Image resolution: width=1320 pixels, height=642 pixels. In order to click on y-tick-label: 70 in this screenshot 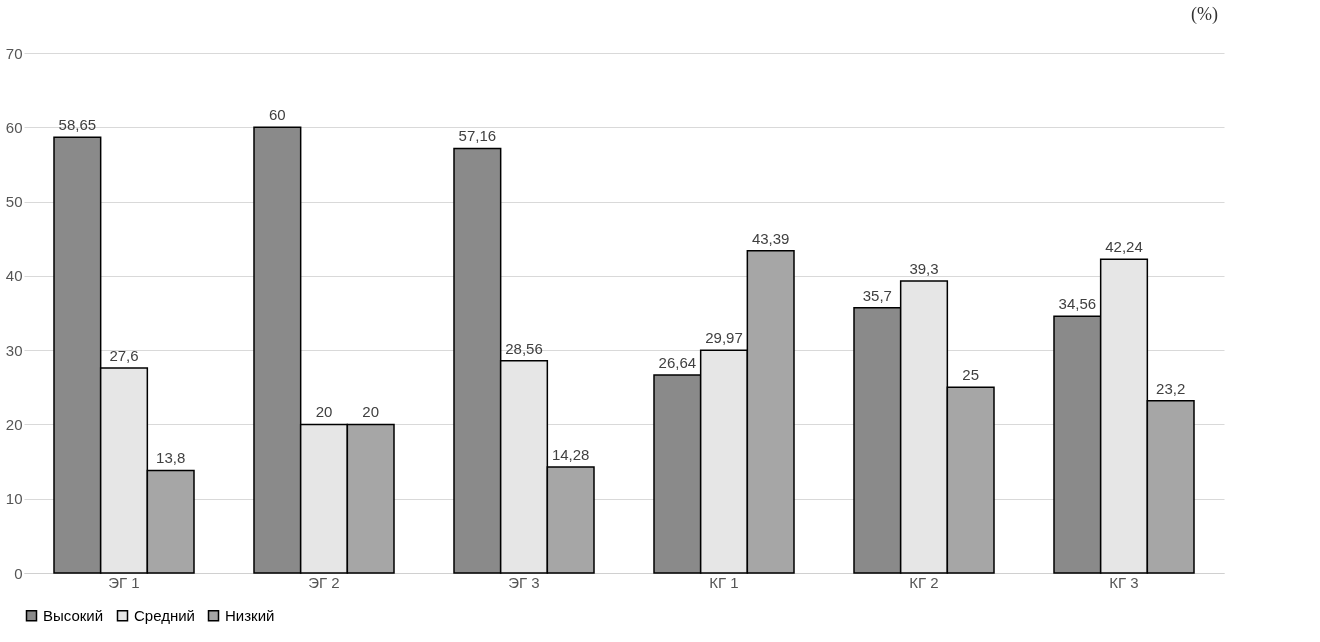, I will do `click(14, 53)`.